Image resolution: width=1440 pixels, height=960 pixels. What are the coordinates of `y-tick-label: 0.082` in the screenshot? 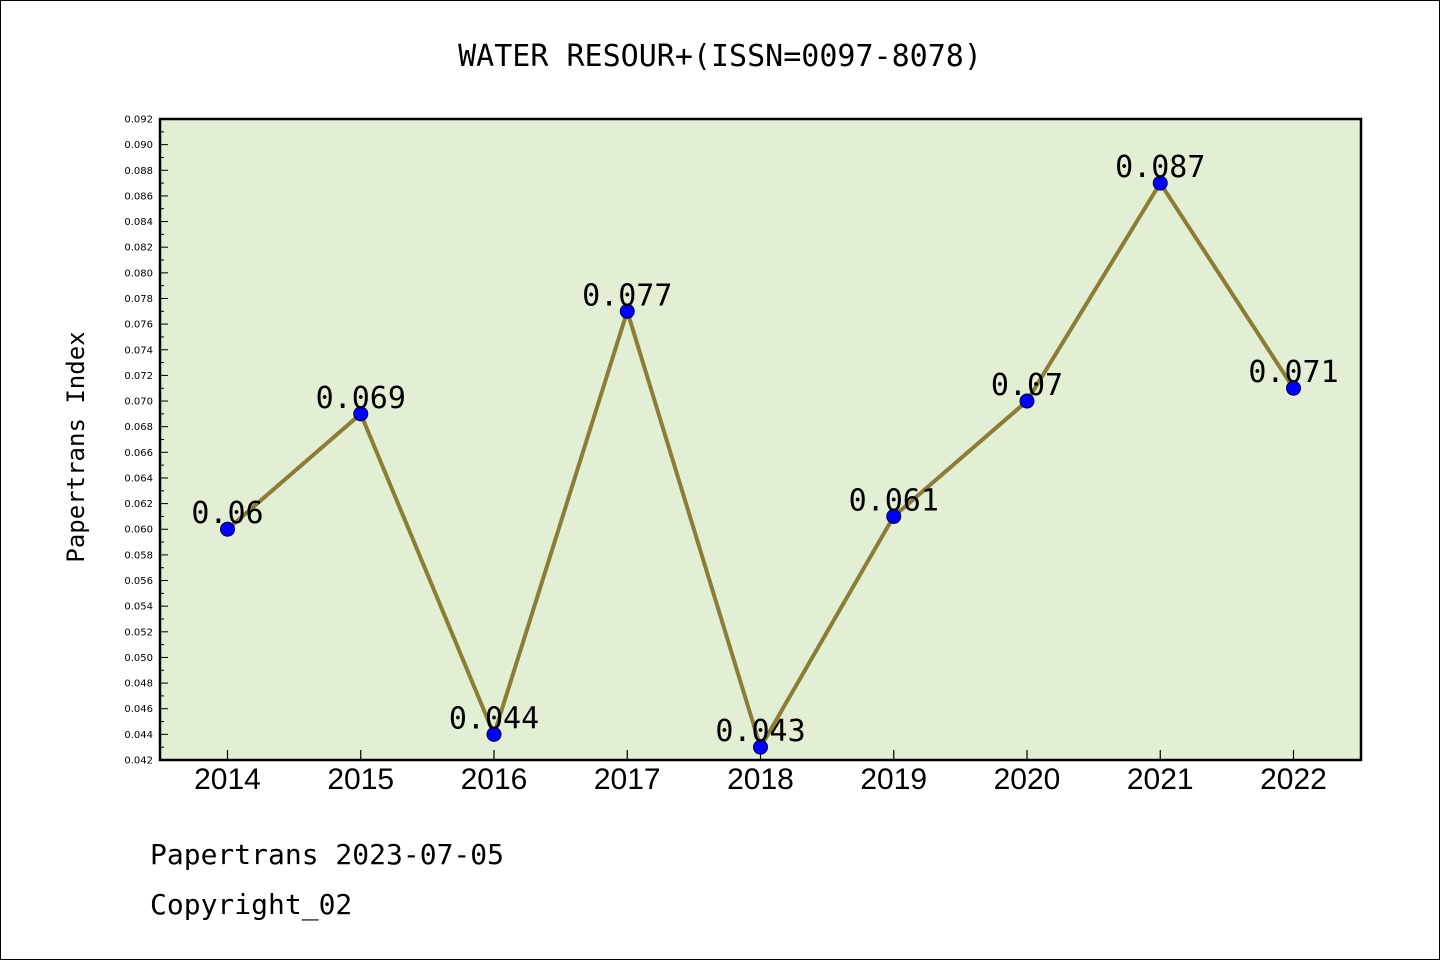 It's located at (138, 248).